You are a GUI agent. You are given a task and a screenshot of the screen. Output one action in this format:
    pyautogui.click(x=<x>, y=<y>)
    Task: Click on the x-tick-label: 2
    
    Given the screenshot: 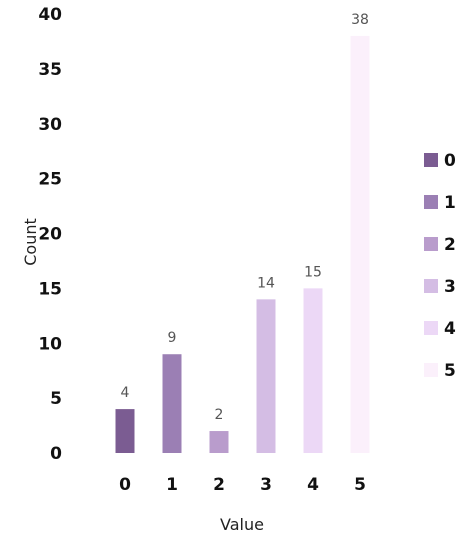 What is the action you would take?
    pyautogui.click(x=219, y=485)
    